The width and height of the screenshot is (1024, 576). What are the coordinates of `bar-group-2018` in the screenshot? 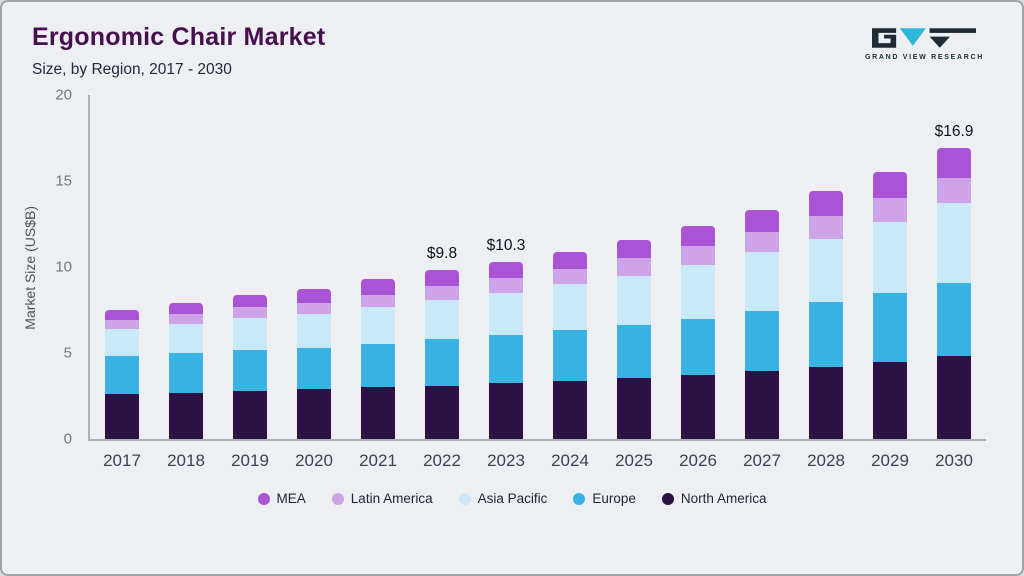 It's located at (186, 267).